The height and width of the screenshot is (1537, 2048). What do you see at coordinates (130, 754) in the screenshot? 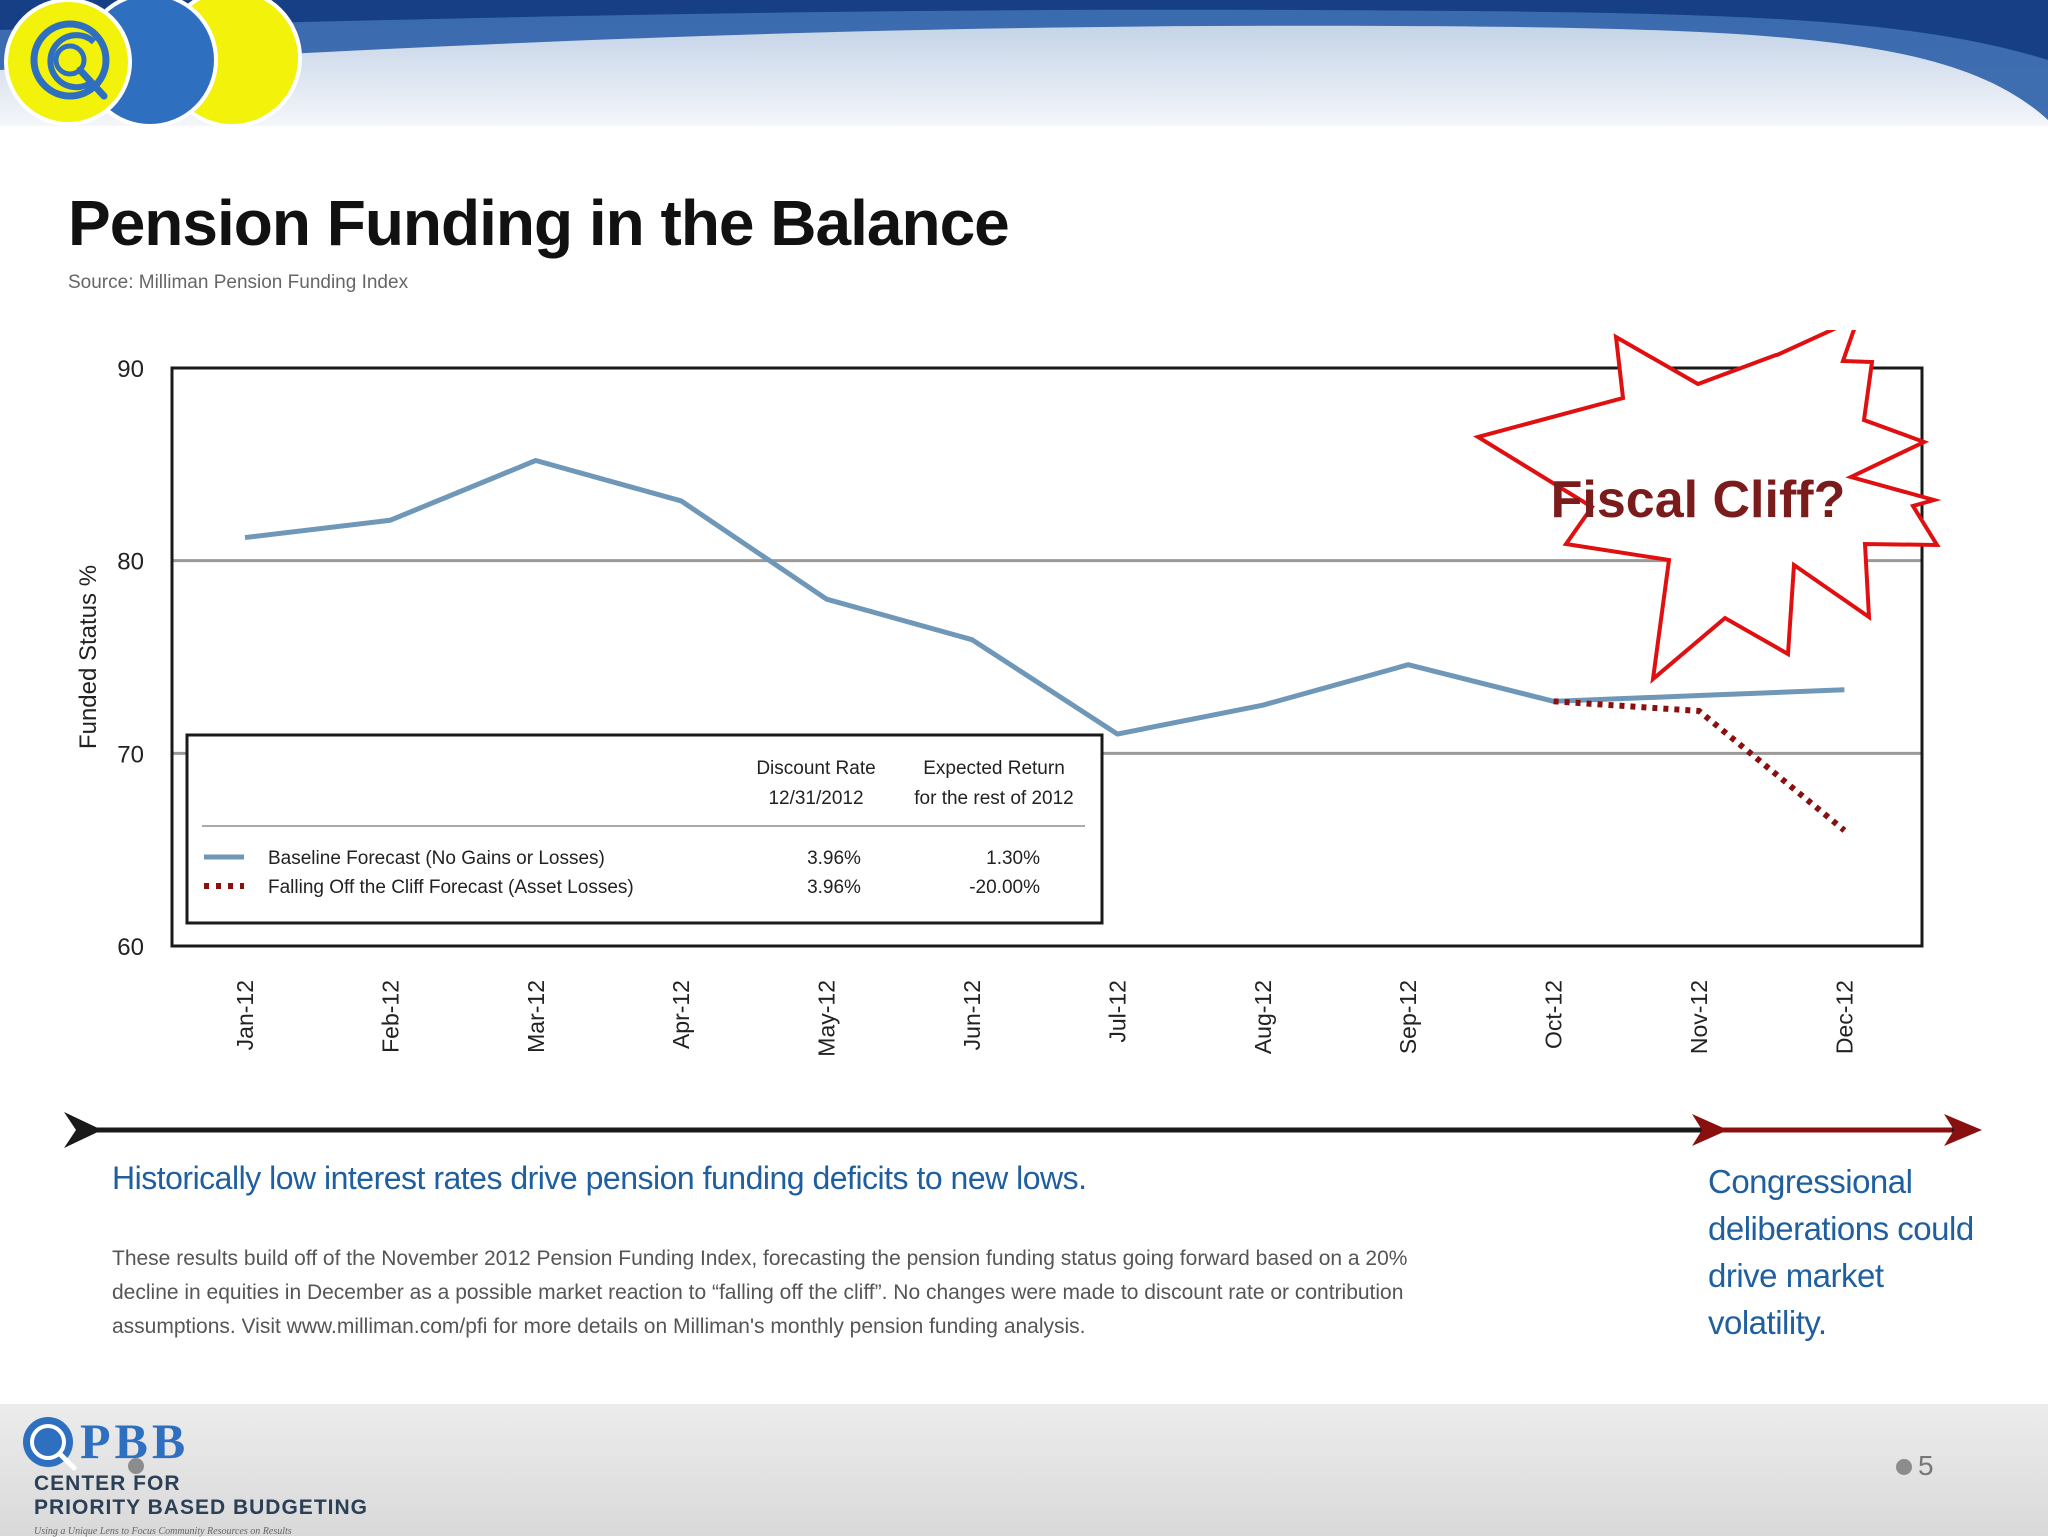
I see `y-tick-label-70: 70` at bounding box center [130, 754].